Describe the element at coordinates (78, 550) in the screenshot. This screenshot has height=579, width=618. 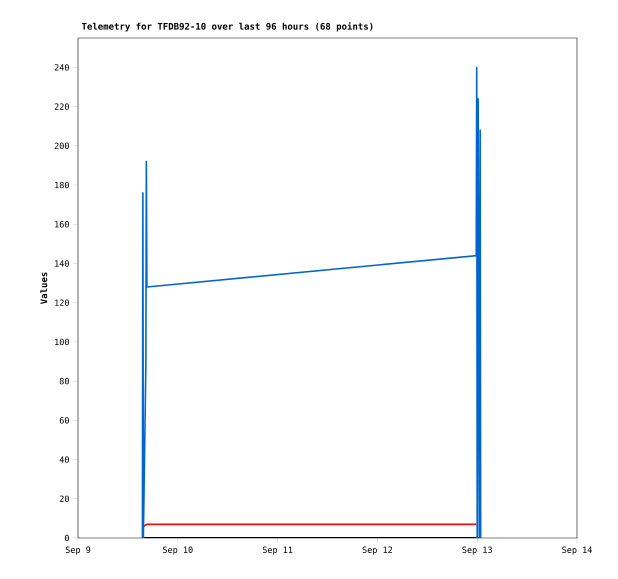
I see `x-tick-label: Sep 9` at that location.